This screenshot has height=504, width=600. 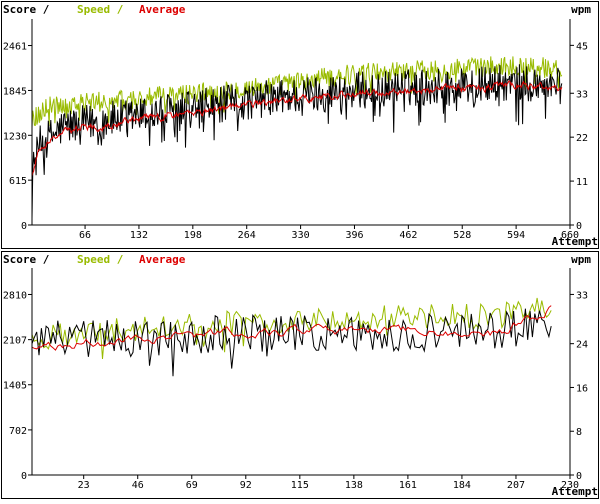 What do you see at coordinates (462, 485) in the screenshot?
I see `x-tick-label: 184` at bounding box center [462, 485].